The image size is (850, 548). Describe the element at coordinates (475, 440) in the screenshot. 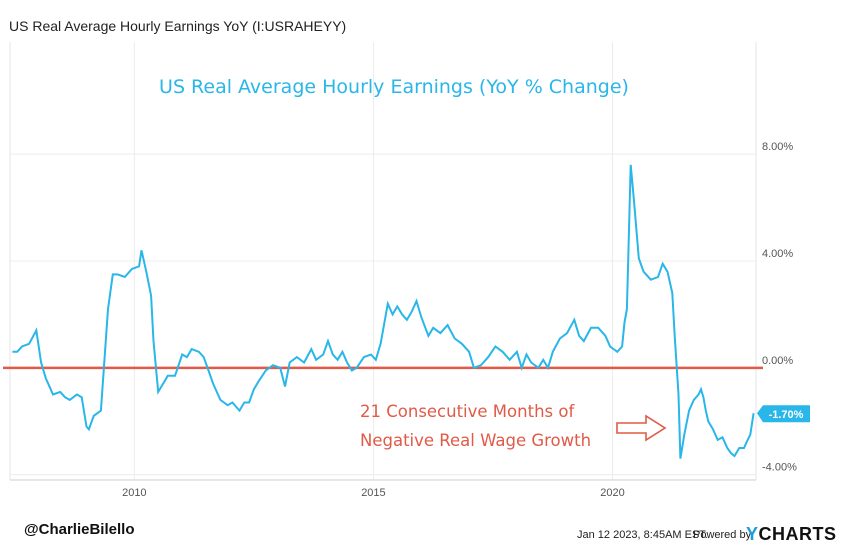

I see `annotation-line-2: Negative Real Wage Growth` at that location.